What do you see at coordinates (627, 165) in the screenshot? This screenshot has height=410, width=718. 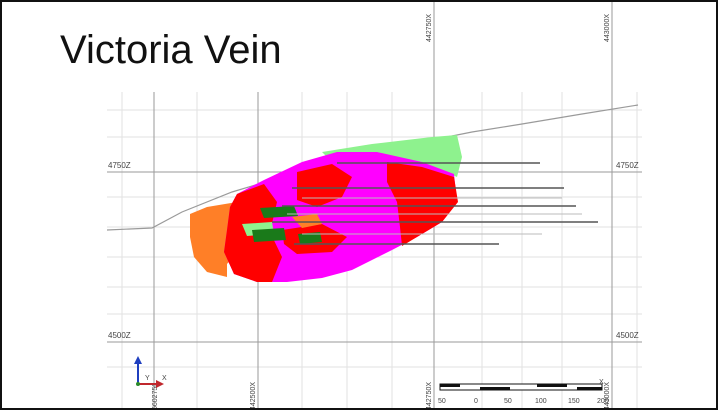 I see `elevation-label-4750-right: 4750Z` at bounding box center [627, 165].